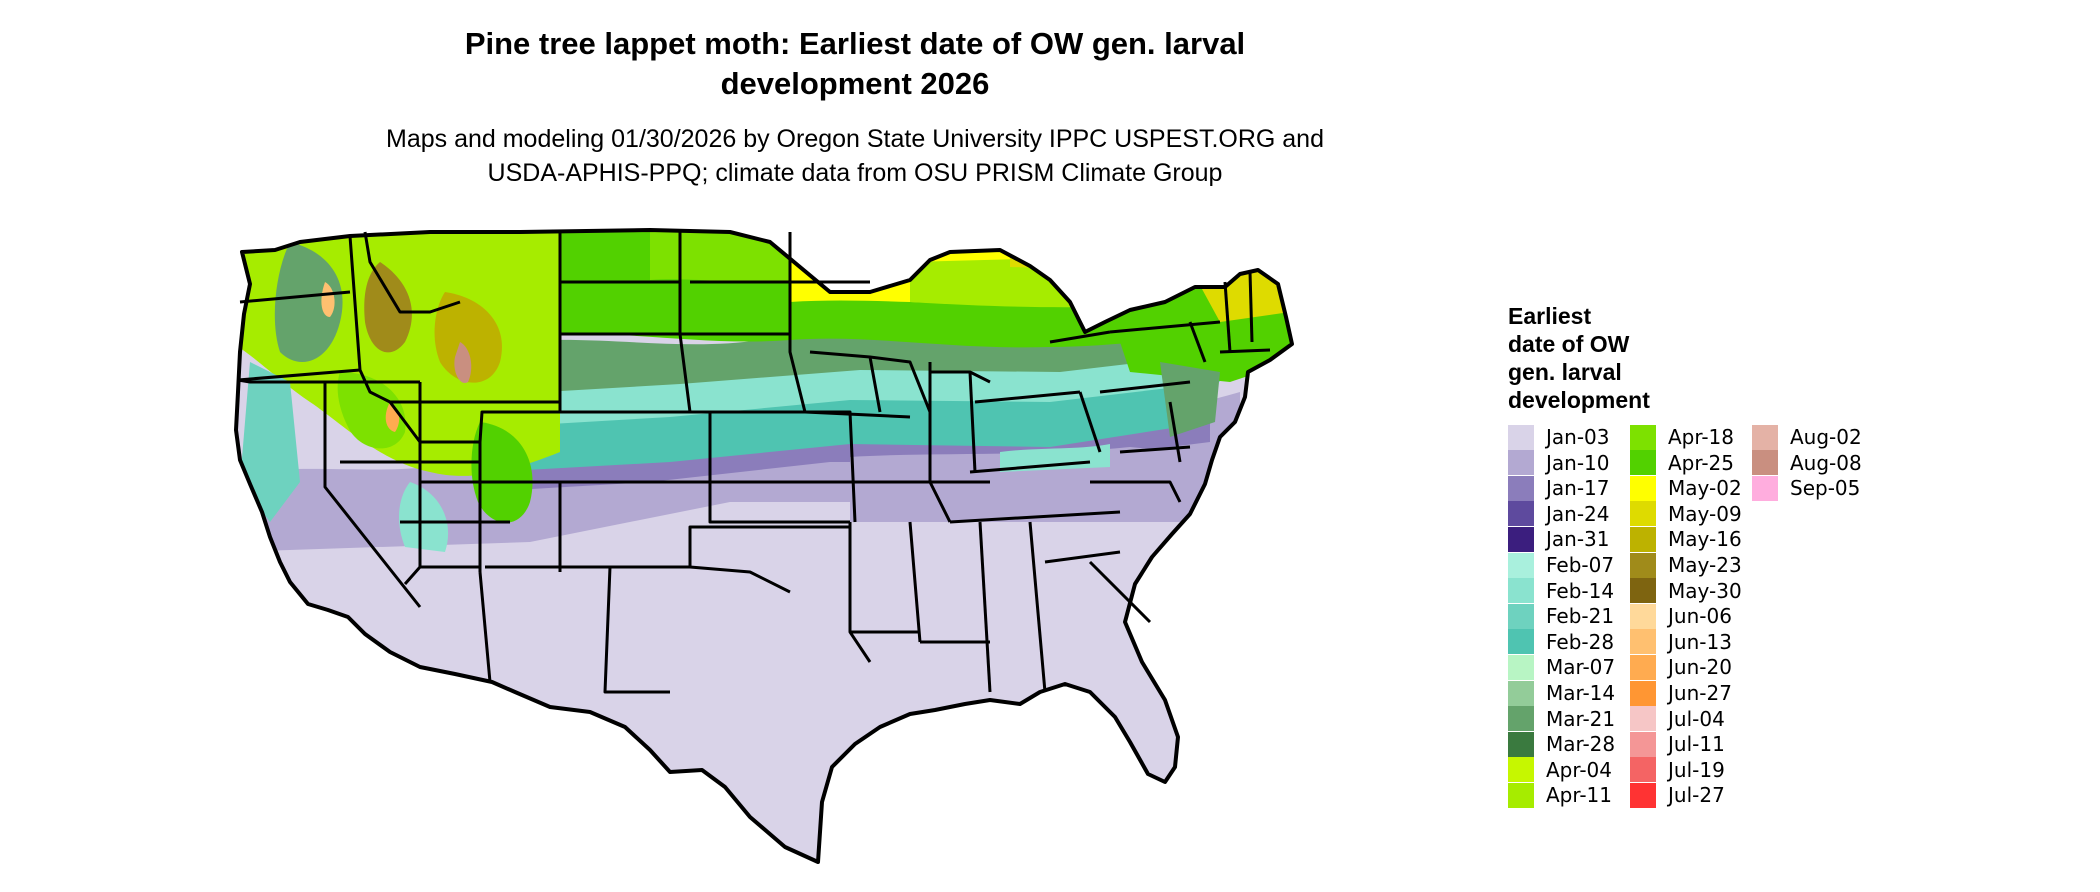 Image resolution: width=2100 pixels, height=892 pixels. I want to click on legend-item: Jul-04, so click(1677, 719).